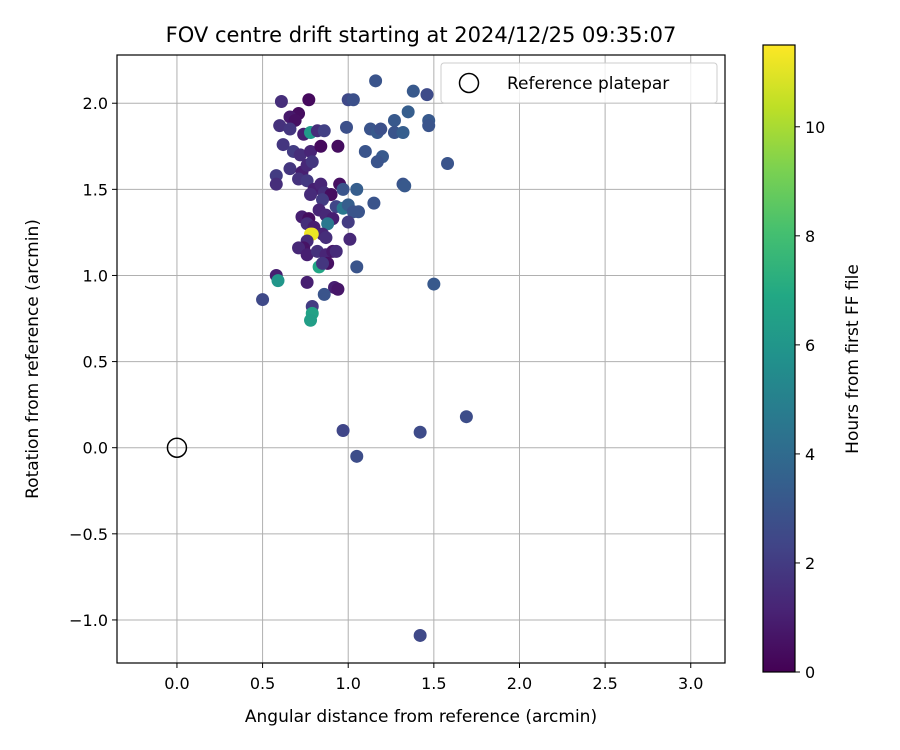 The height and width of the screenshot is (750, 900). I want to click on colorbar-tick-label: 10, so click(815, 127).